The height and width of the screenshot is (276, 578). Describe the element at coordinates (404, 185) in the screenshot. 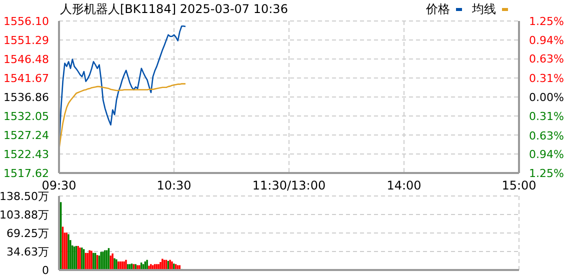

I see `x-tick-label: 14:00` at that location.